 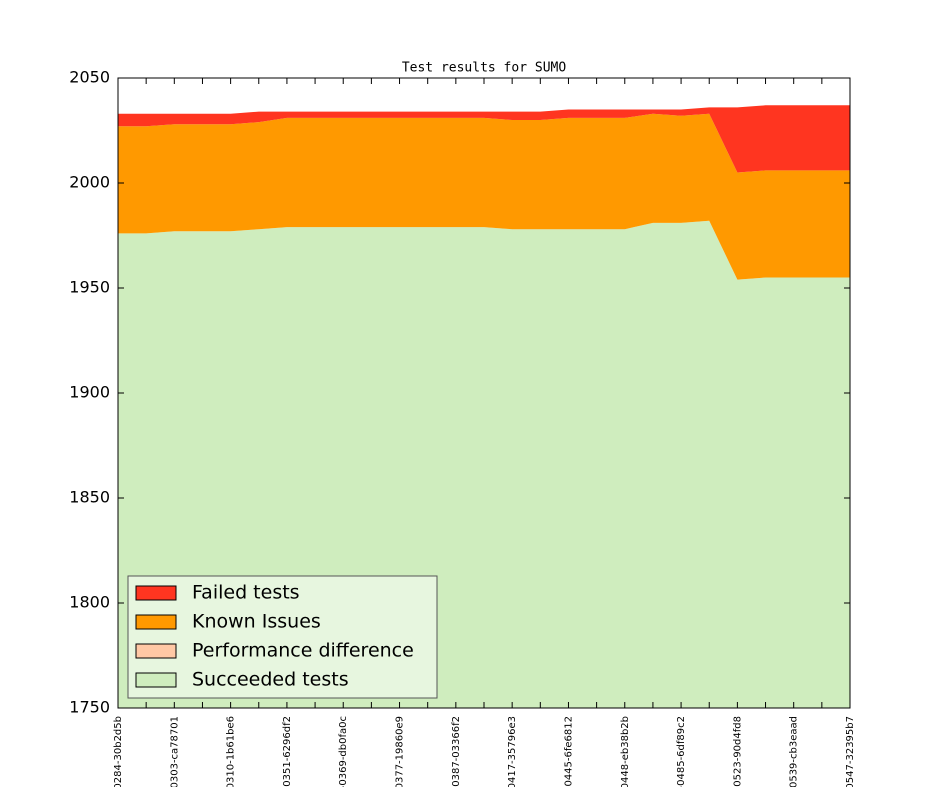 I want to click on legend-label: Failed tests, so click(x=246, y=593).